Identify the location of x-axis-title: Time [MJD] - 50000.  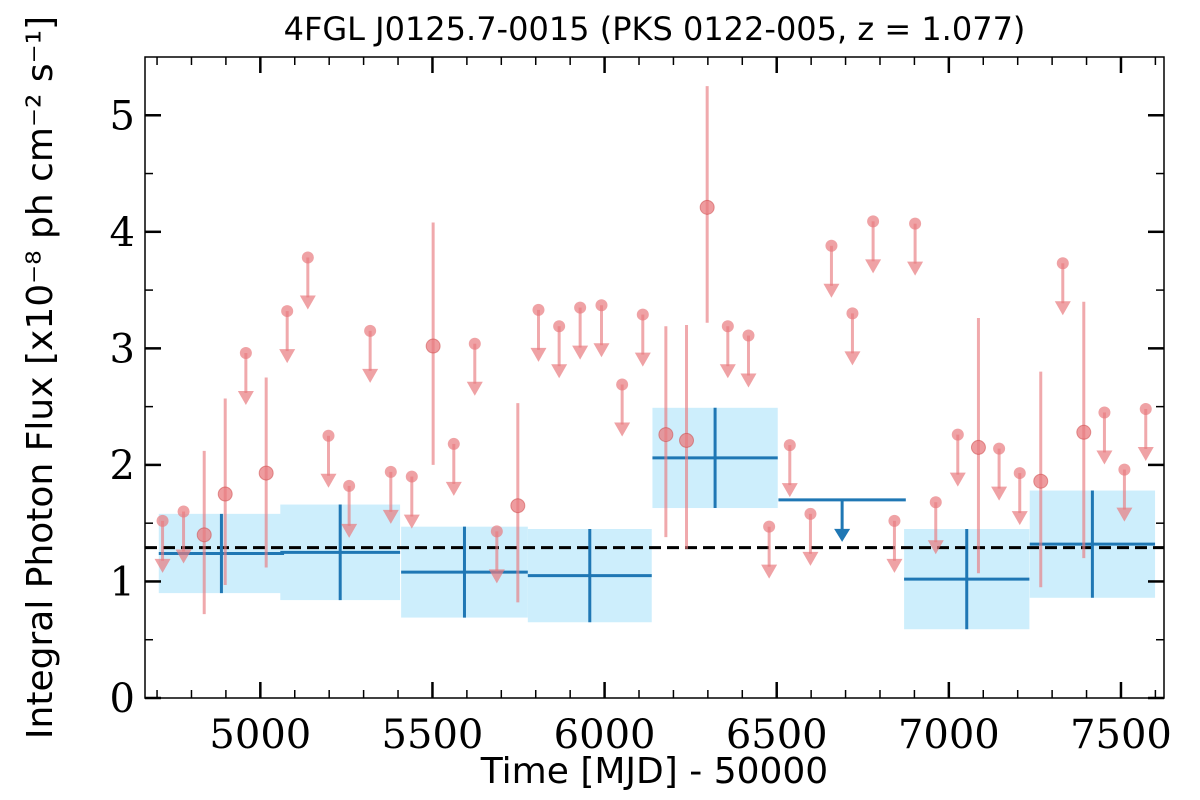
(654, 771).